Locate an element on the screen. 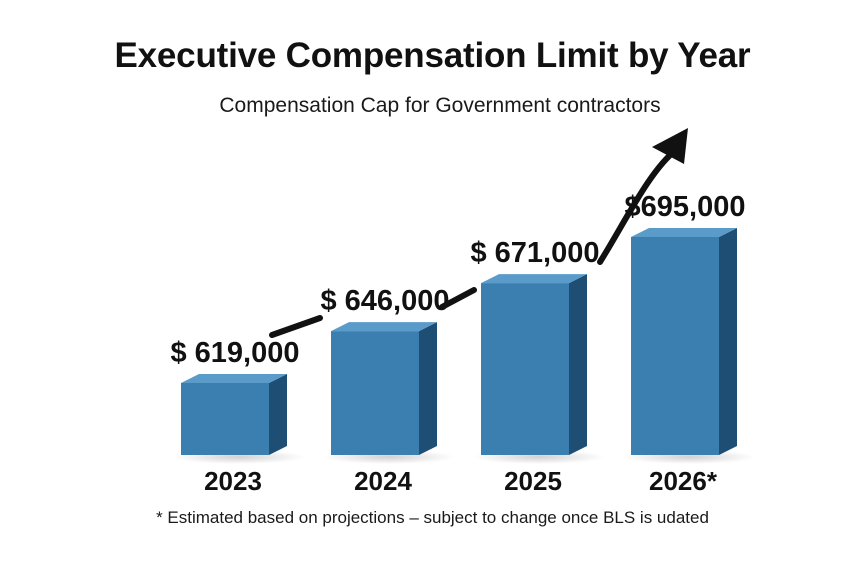  bar-2023 is located at coordinates (234, 414).